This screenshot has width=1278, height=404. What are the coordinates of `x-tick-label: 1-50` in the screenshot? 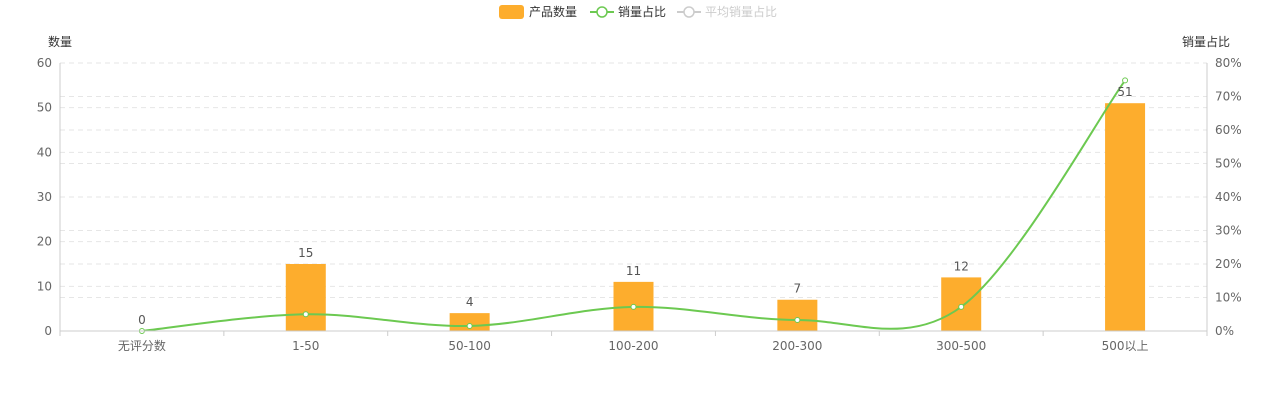 It's located at (305, 346).